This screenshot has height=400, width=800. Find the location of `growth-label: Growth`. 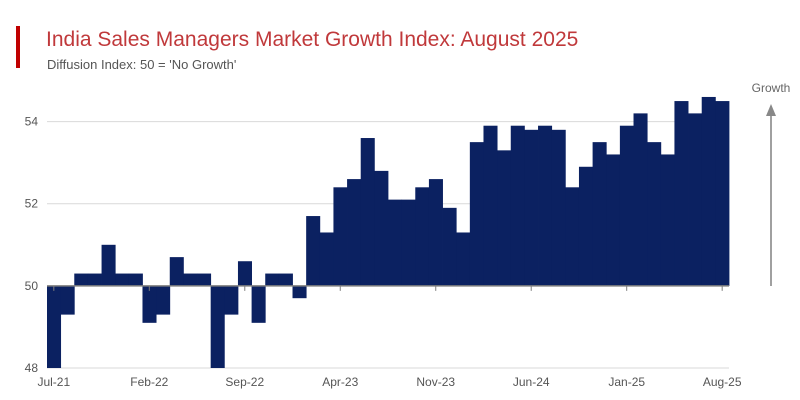

growth-label: Growth is located at coordinates (771, 88).